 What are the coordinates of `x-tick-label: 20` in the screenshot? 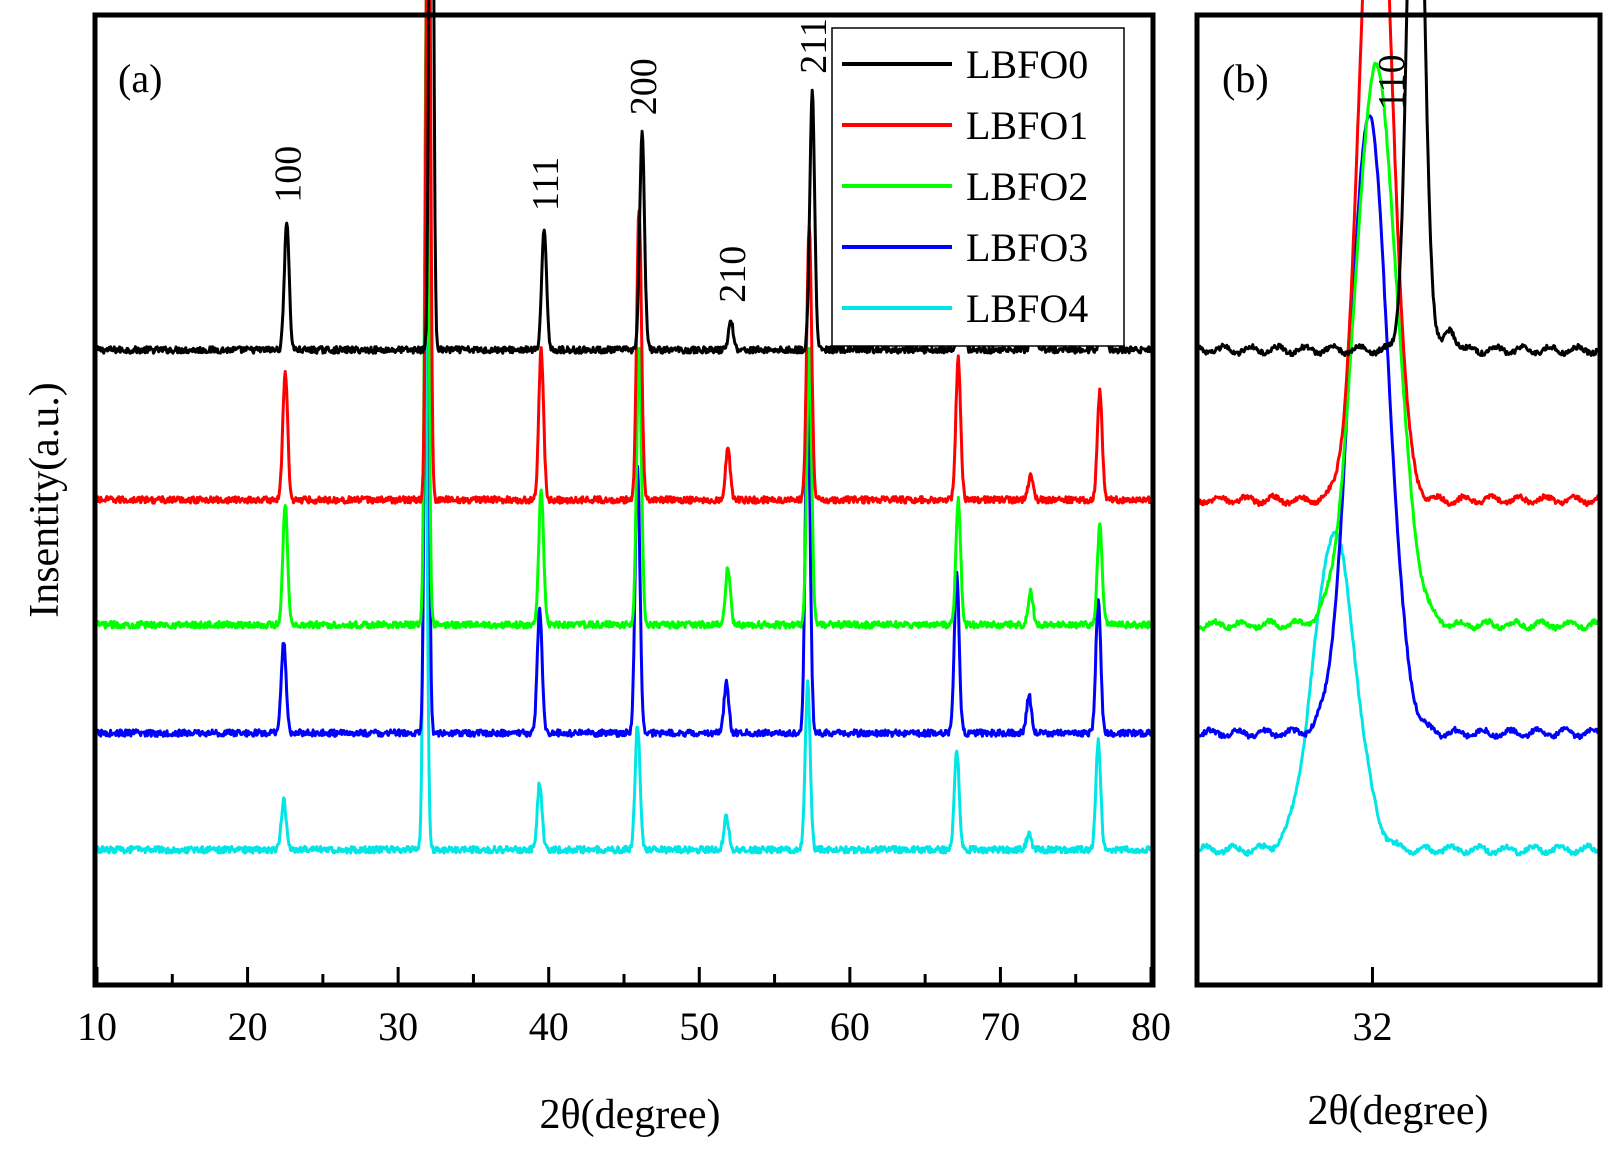 It's located at (248, 1026).